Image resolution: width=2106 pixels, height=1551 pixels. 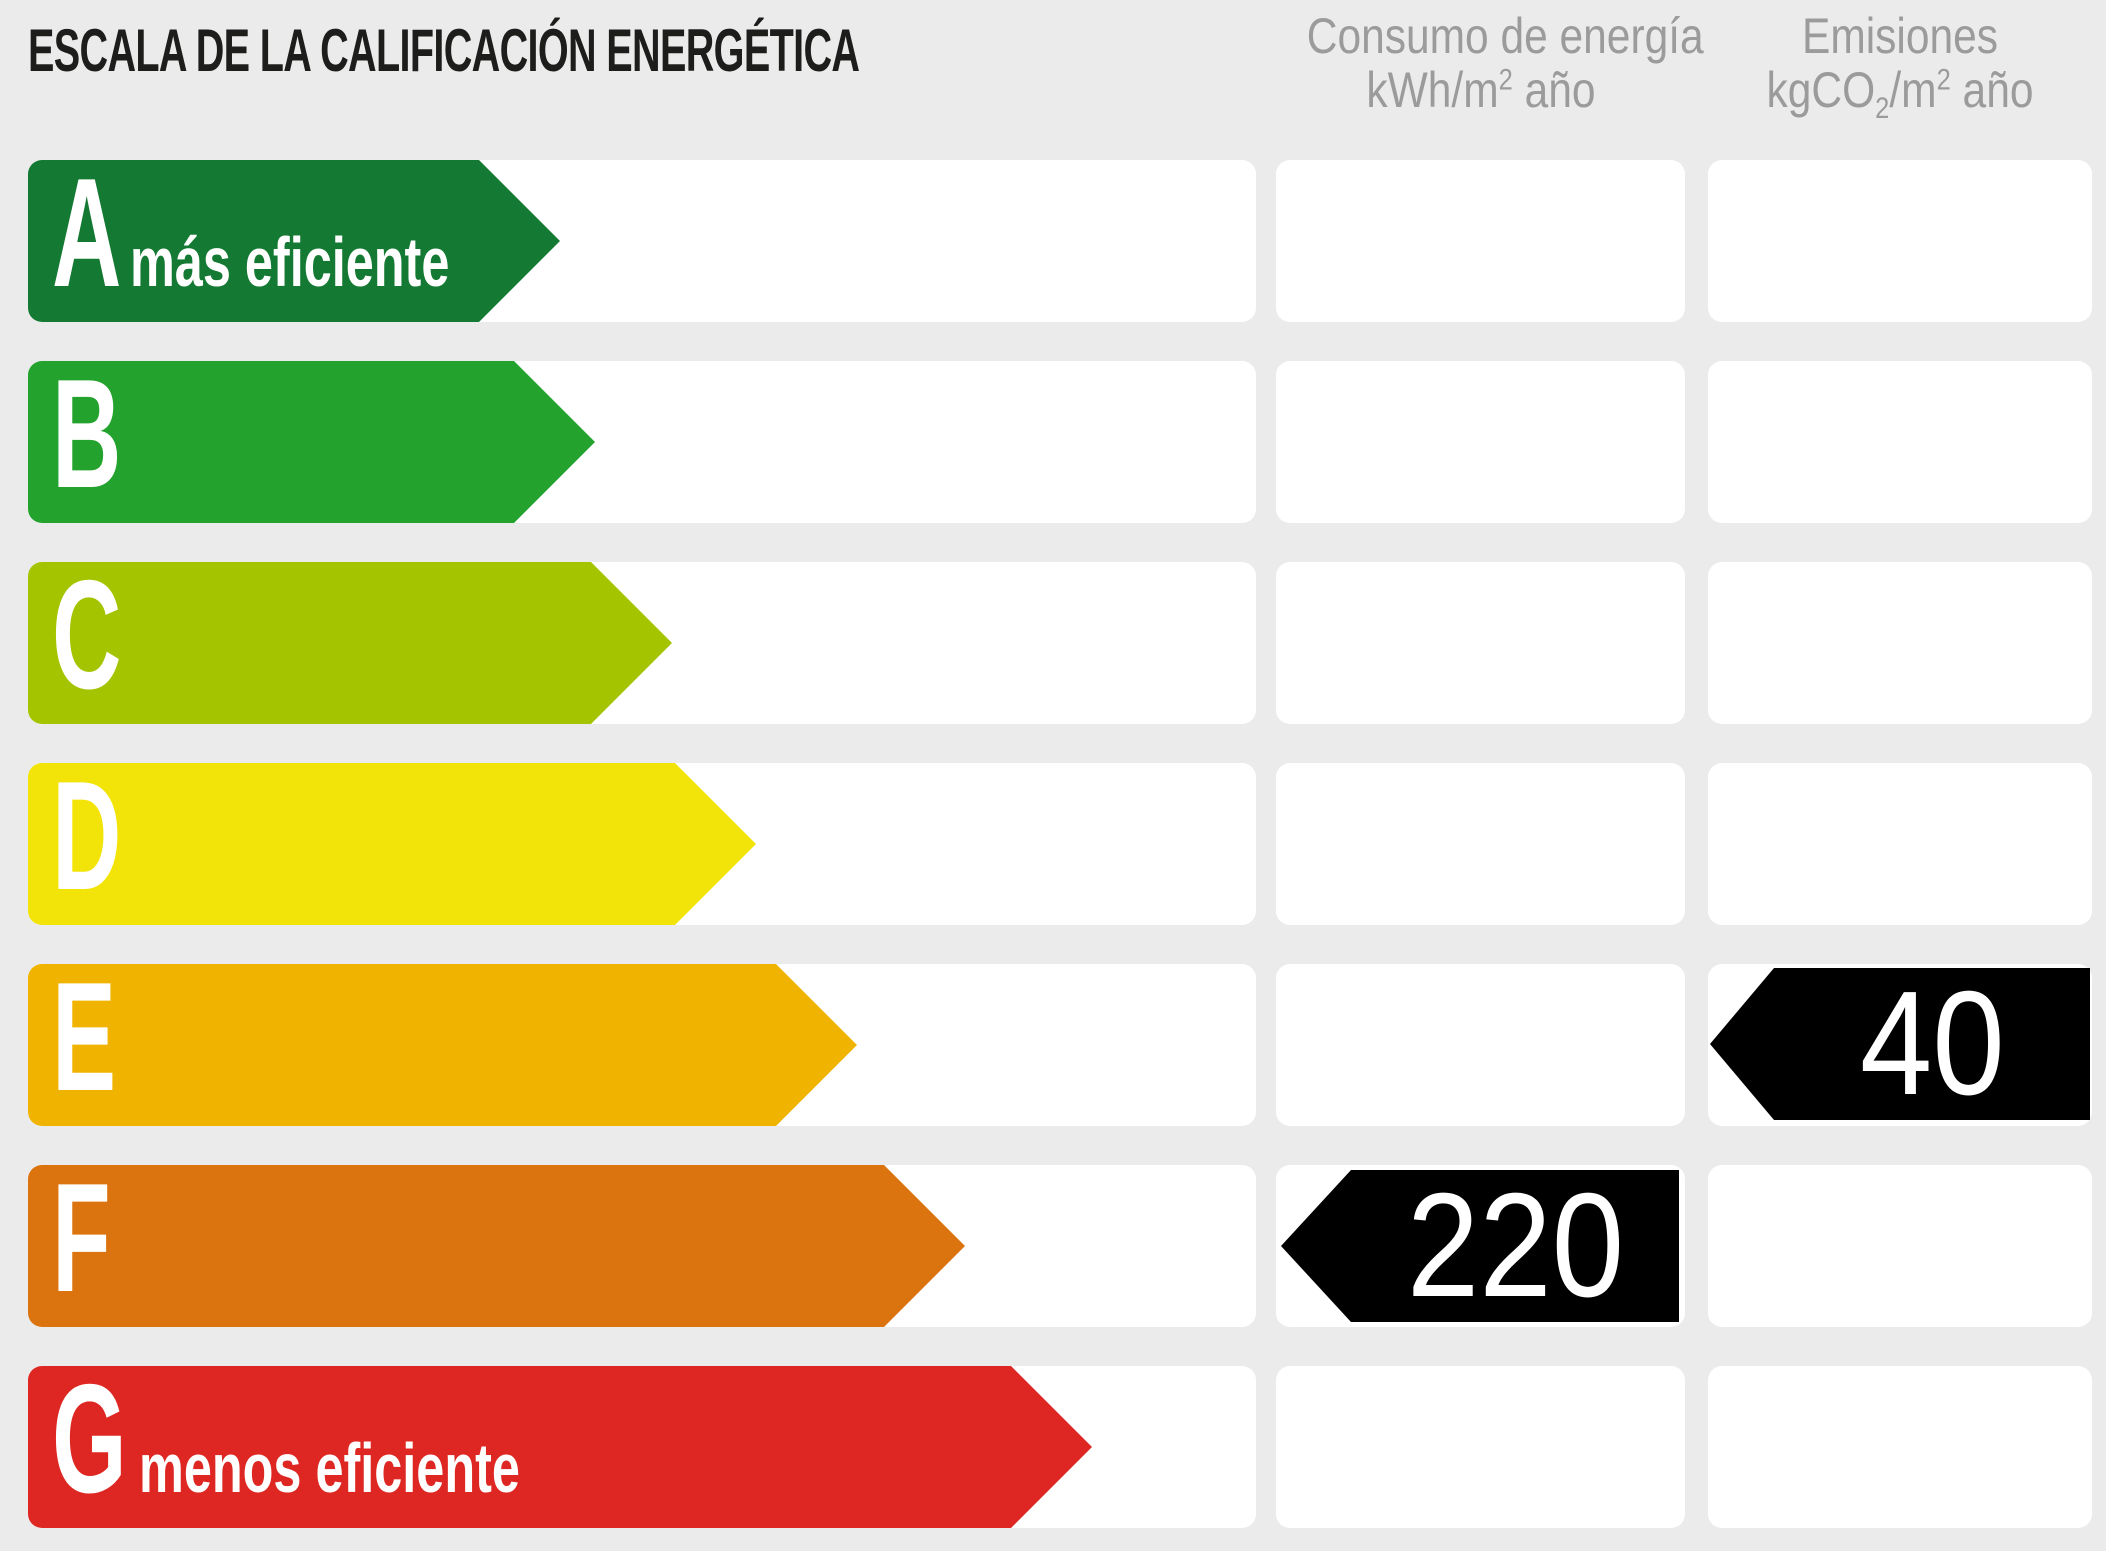 I want to click on rating-letter: A, so click(x=87, y=232).